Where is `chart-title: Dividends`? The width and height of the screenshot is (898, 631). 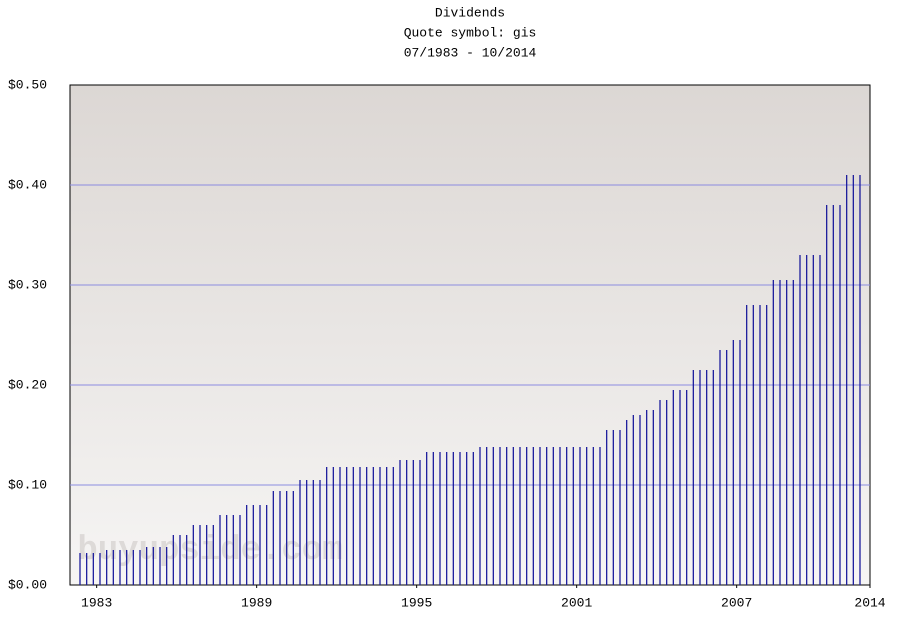
chart-title: Dividends is located at coordinates (470, 12).